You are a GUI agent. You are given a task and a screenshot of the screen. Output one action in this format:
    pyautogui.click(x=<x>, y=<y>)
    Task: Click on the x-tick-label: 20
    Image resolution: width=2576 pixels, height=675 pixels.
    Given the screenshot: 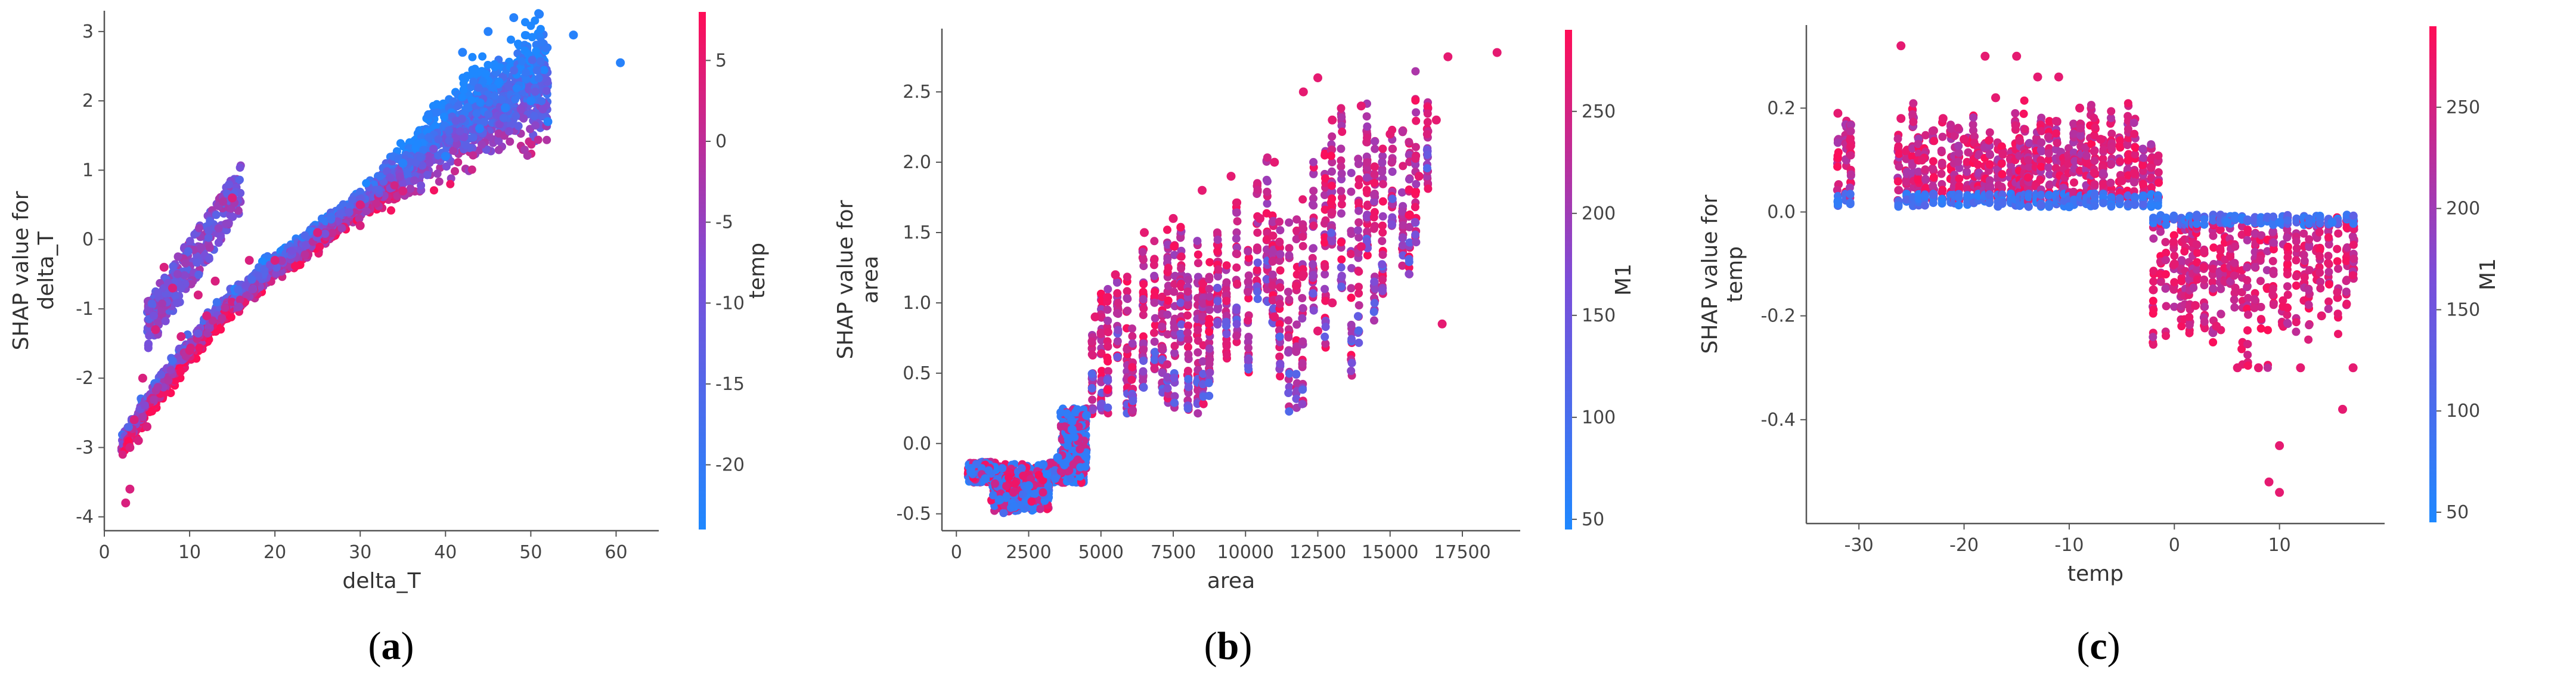 What is the action you would take?
    pyautogui.click(x=275, y=552)
    